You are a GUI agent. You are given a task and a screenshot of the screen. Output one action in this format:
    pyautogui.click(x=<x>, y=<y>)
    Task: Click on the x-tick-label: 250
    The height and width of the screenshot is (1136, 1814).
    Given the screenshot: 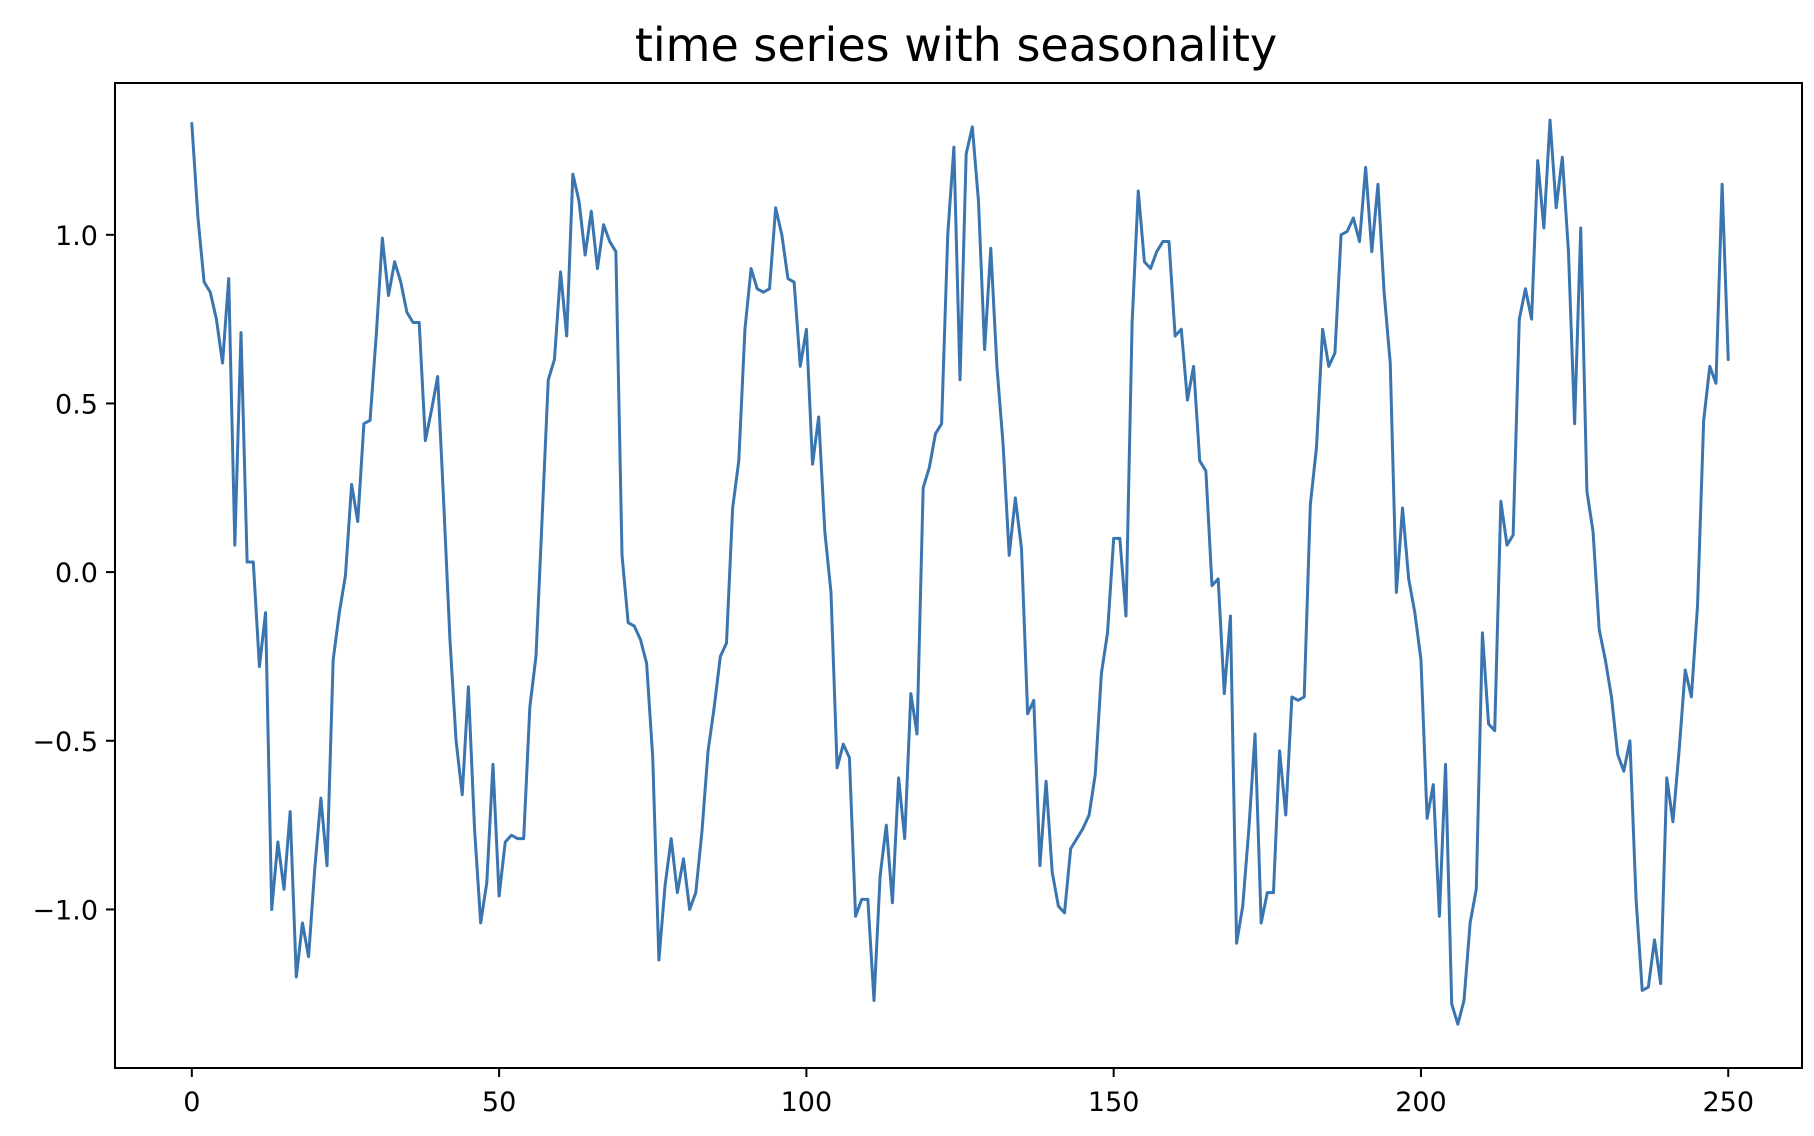 What is the action you would take?
    pyautogui.click(x=1728, y=1102)
    